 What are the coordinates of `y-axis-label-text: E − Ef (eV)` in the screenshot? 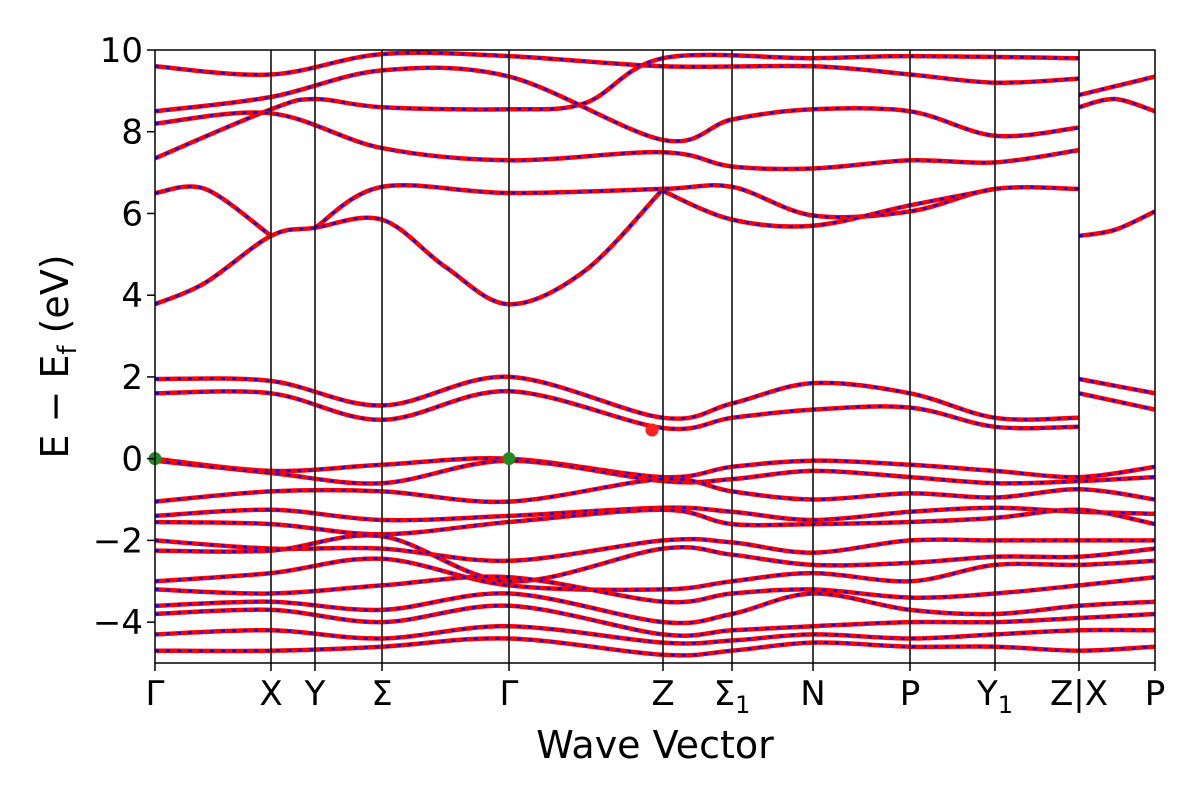 It's located at (58, 356).